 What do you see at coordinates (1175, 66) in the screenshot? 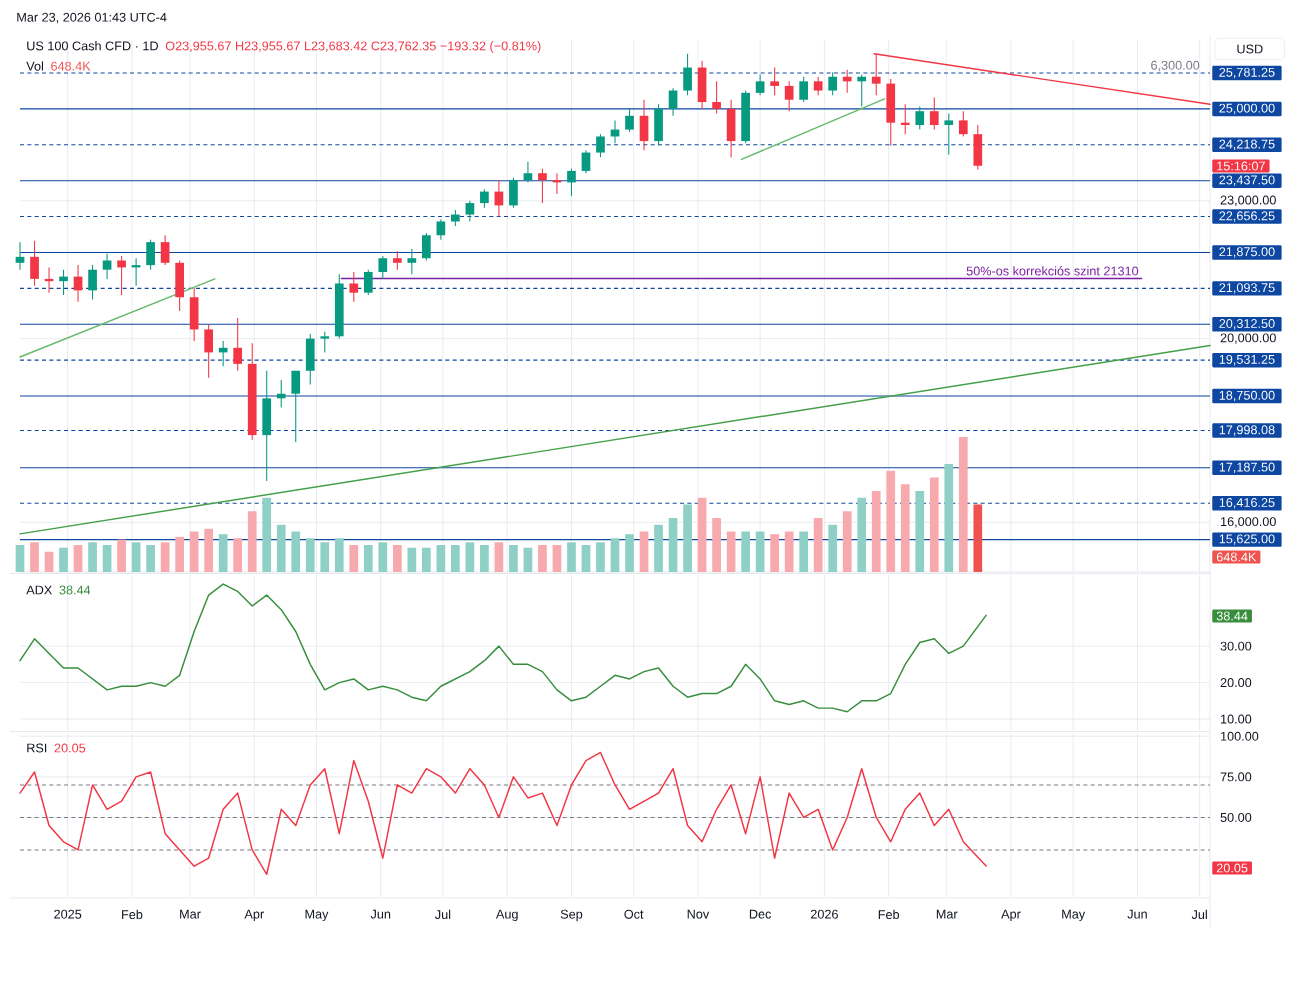
I see `annotation: 6,300.00` at bounding box center [1175, 66].